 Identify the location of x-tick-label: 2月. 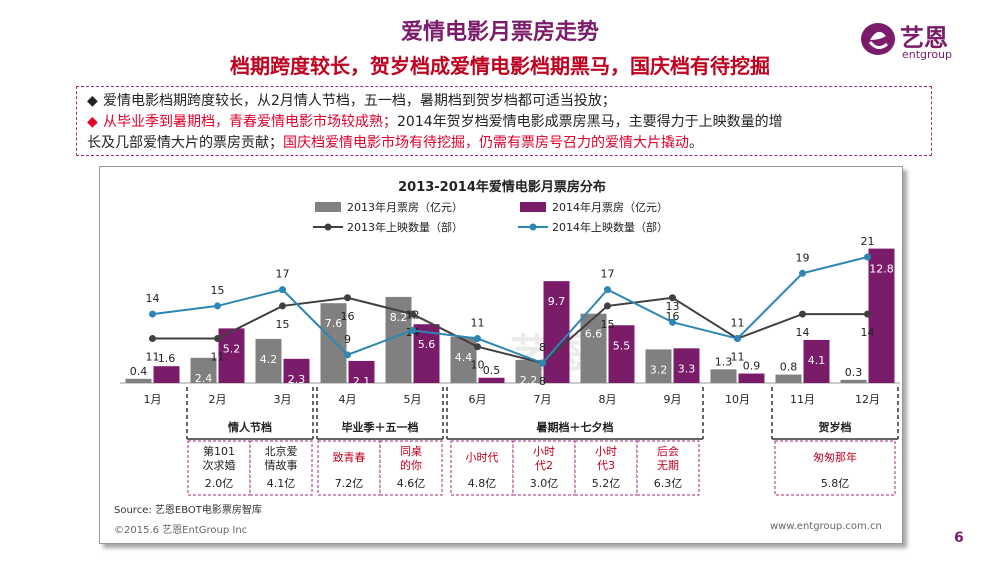
(218, 399).